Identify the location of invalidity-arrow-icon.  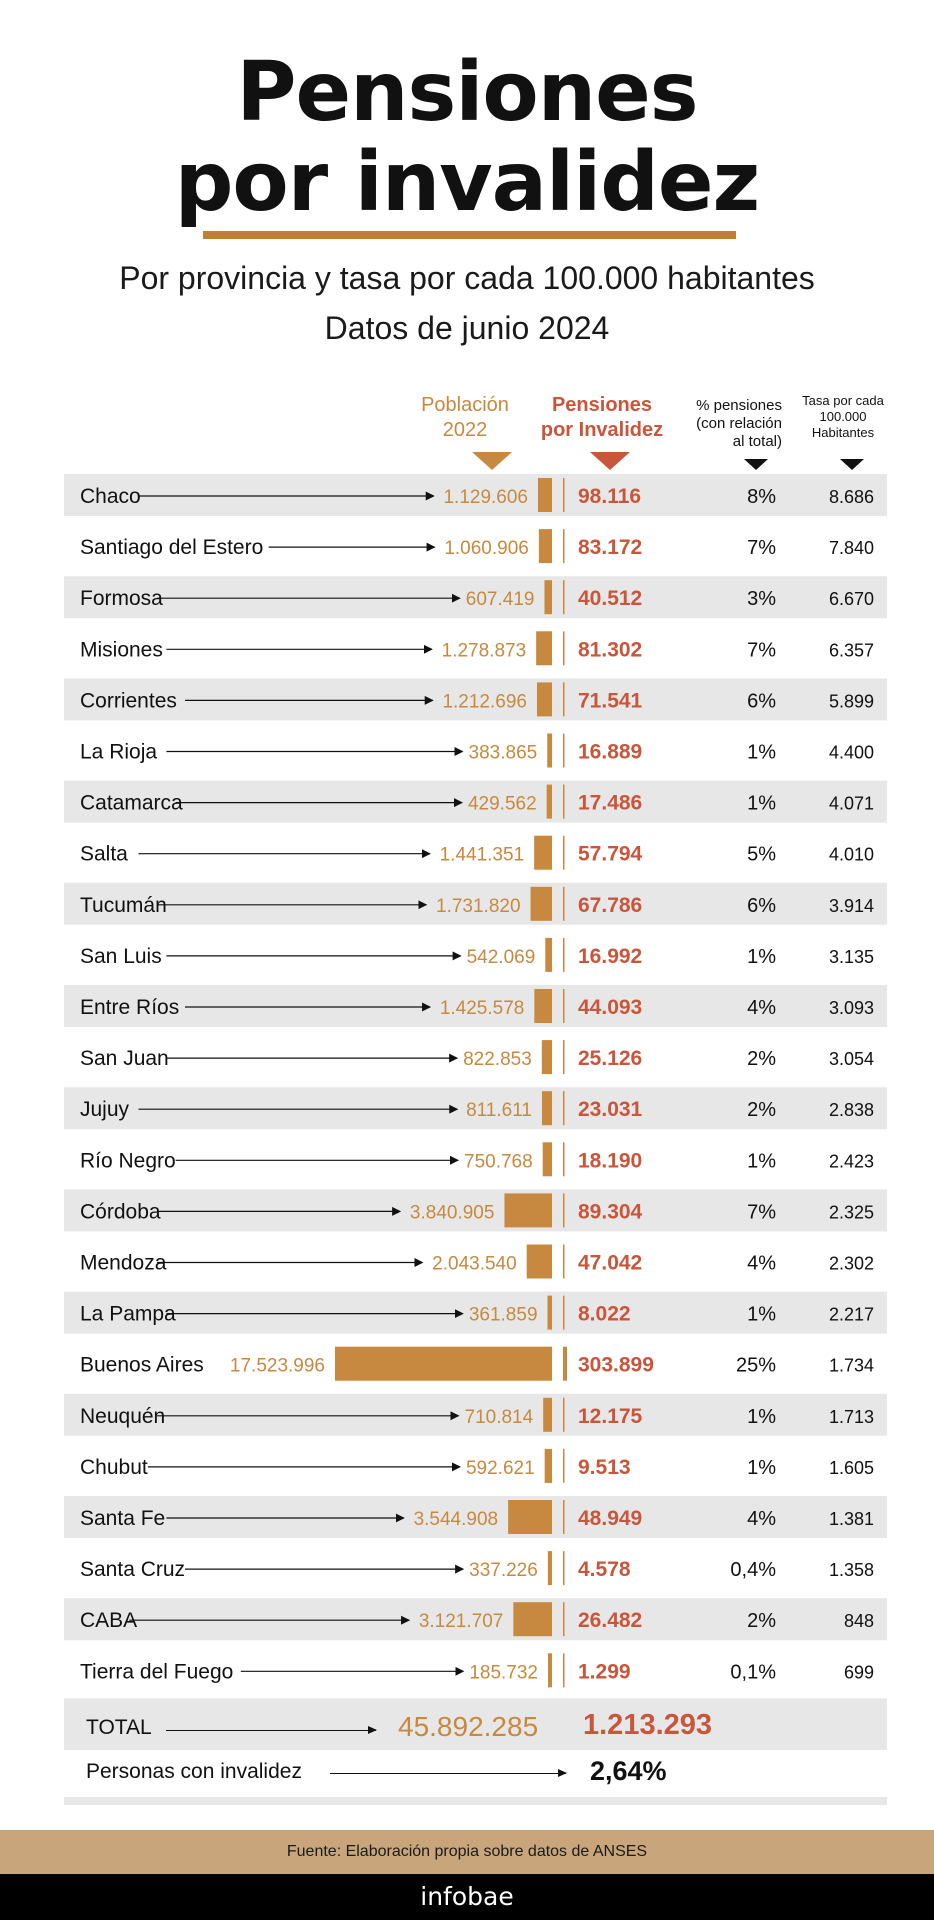
(448, 1773).